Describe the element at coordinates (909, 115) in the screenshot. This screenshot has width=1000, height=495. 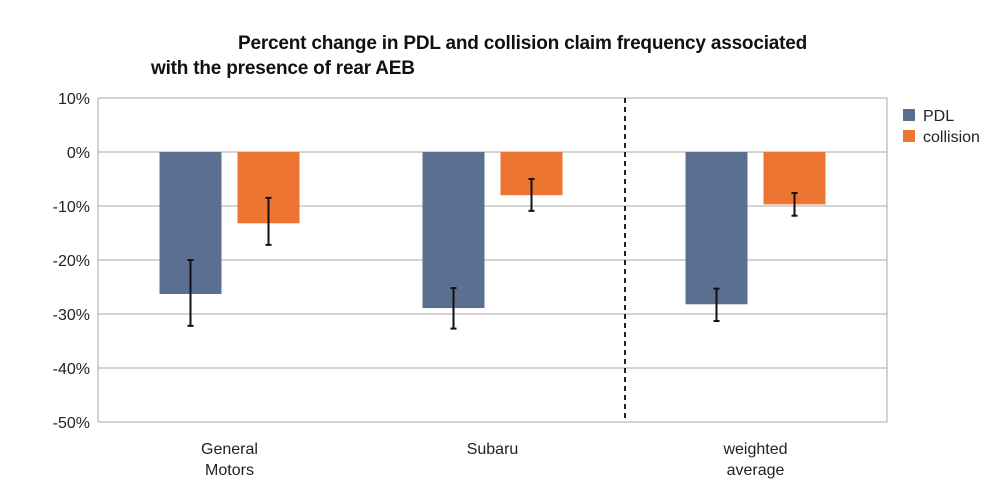
I see `legend-swatch-pdl` at that location.